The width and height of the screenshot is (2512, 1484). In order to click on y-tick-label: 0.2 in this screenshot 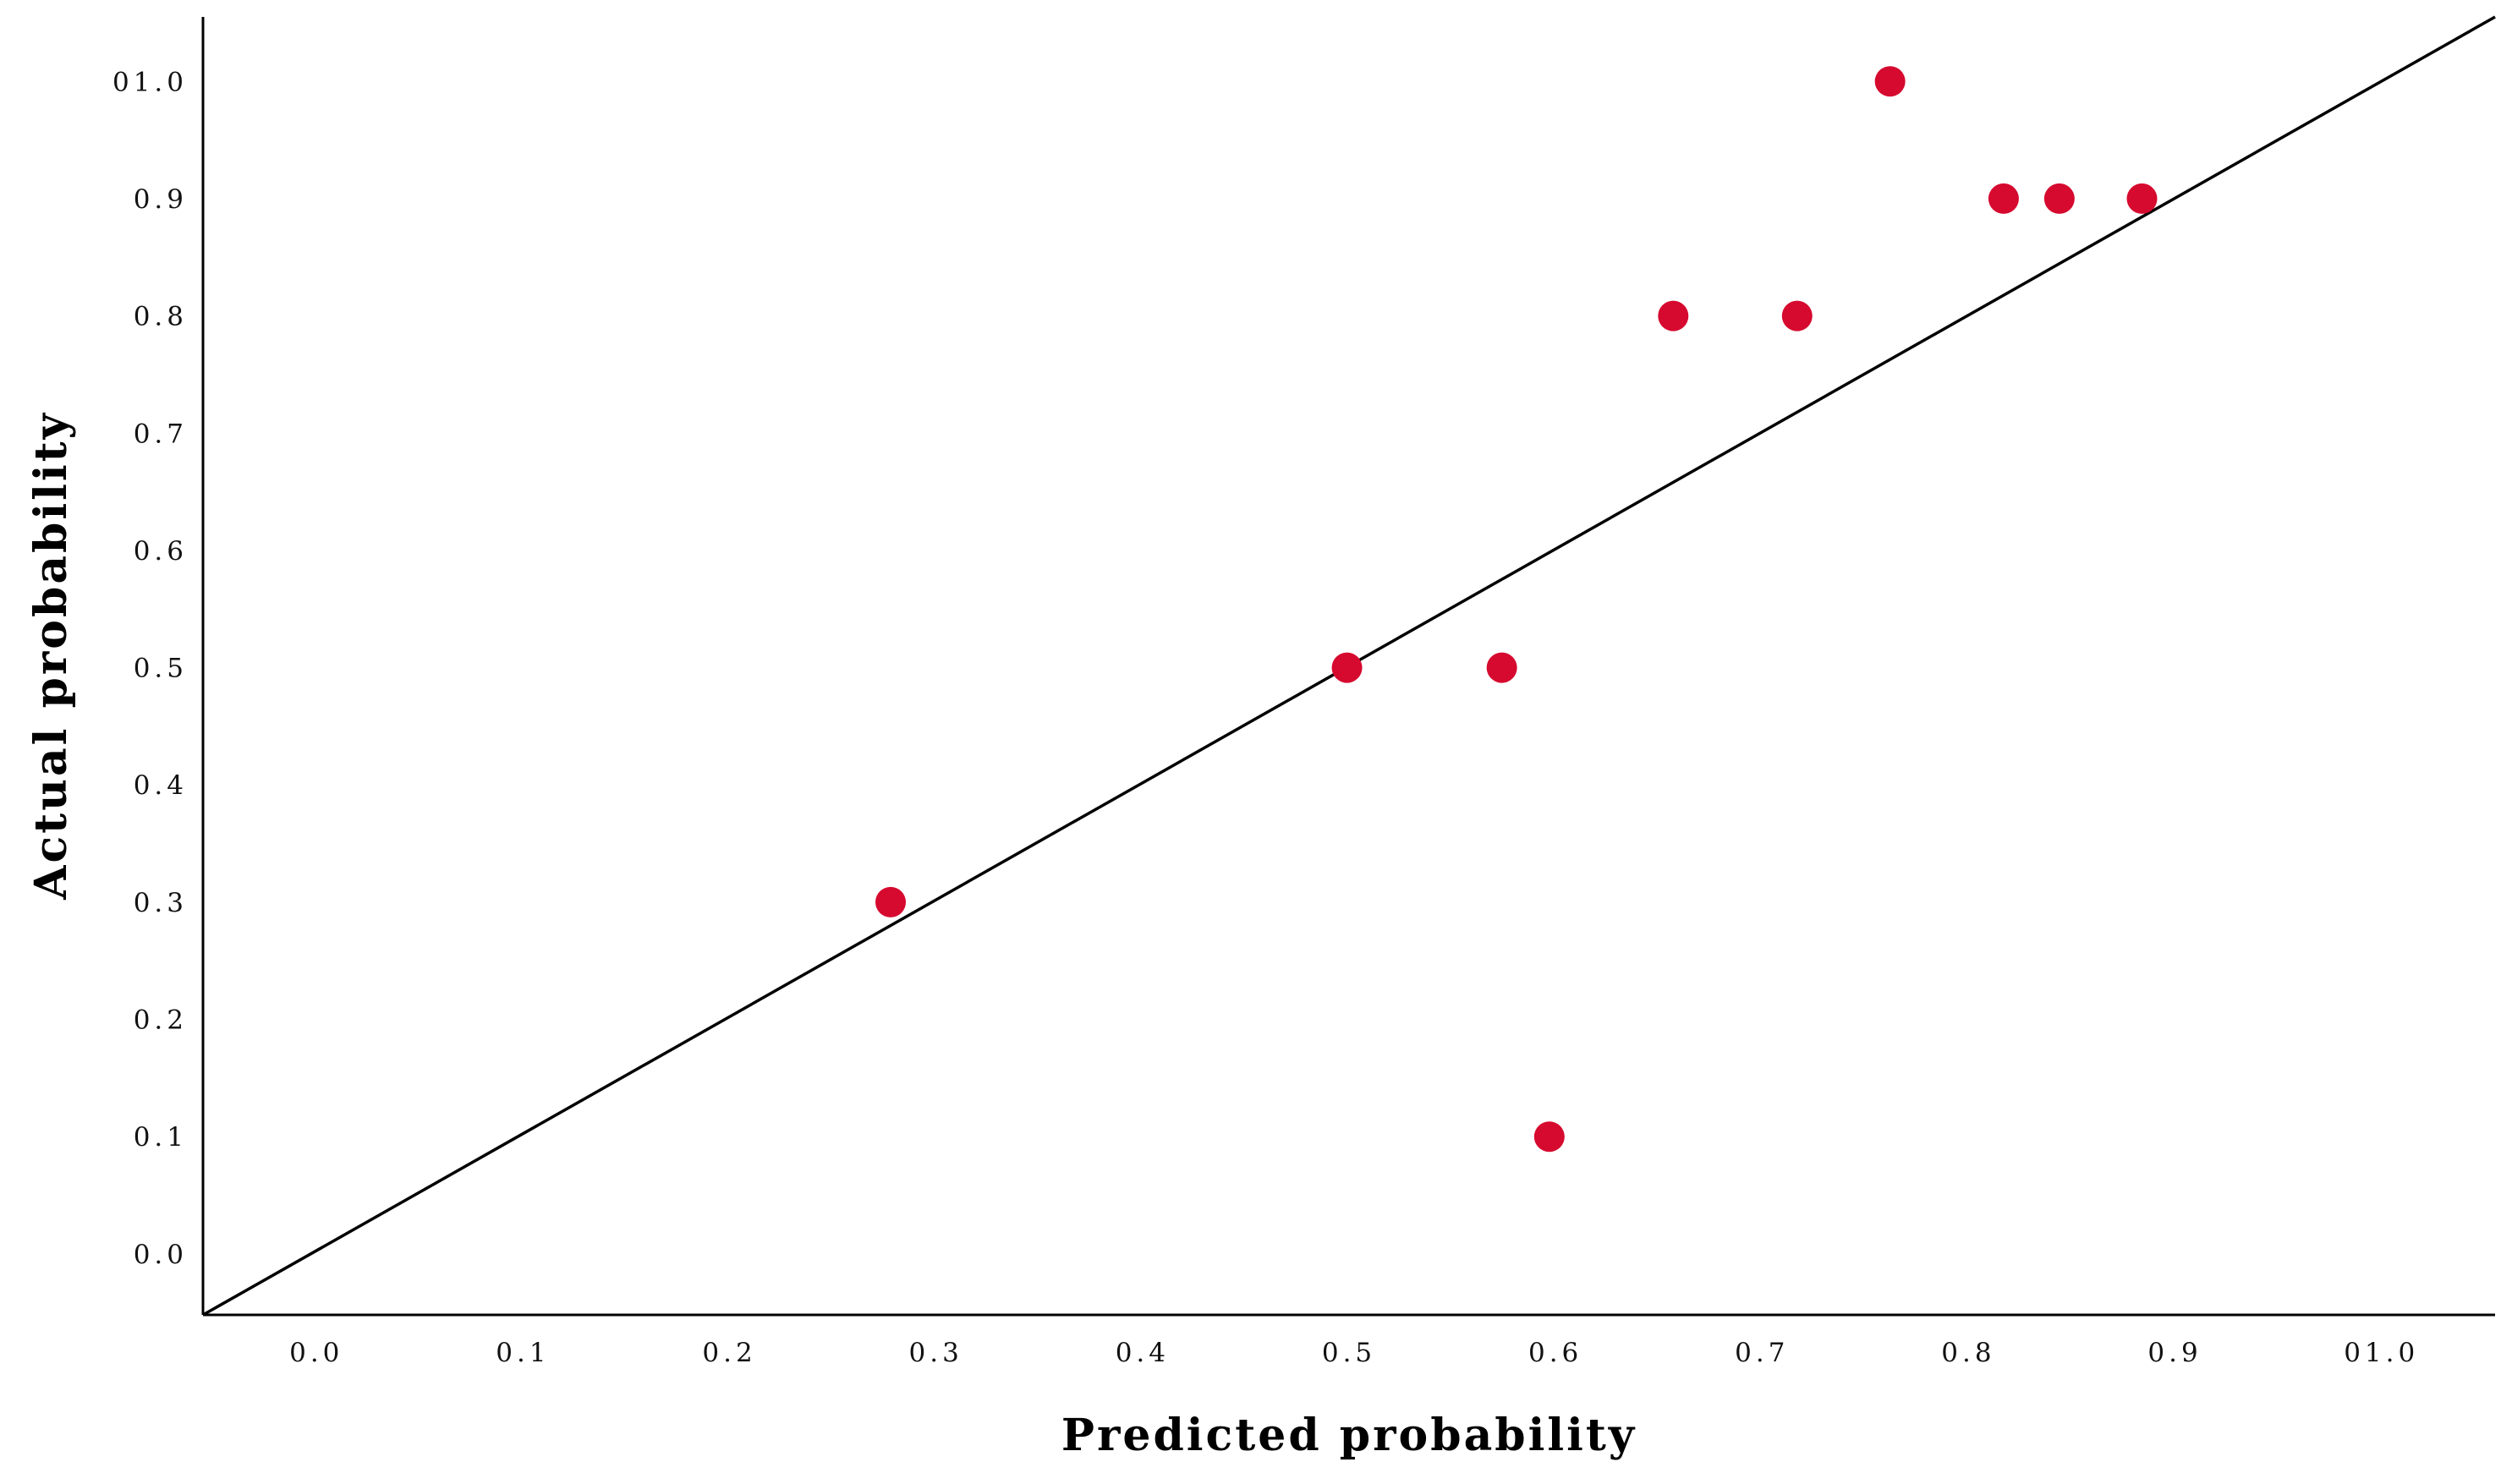, I will do `click(161, 1020)`.